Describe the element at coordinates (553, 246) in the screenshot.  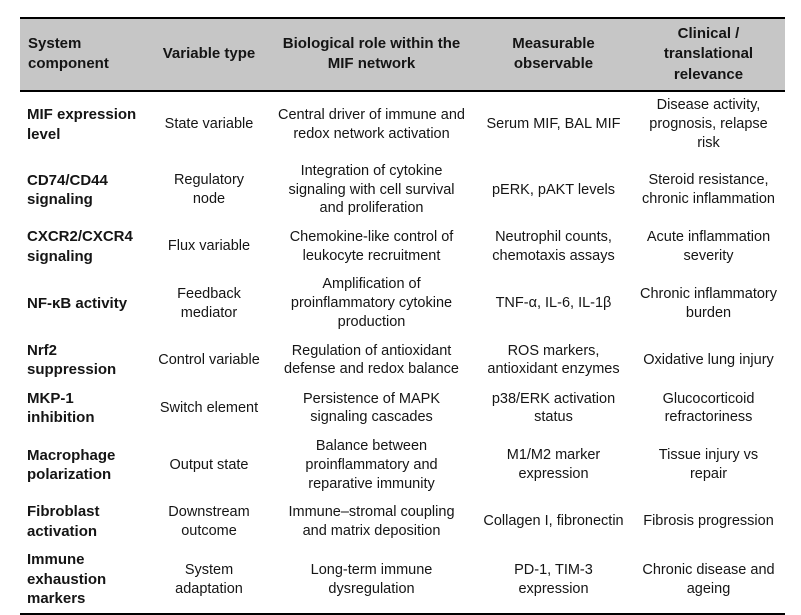
I see `cell-measurable-observable: Neutrophil counts, chemotaxis assays` at that location.